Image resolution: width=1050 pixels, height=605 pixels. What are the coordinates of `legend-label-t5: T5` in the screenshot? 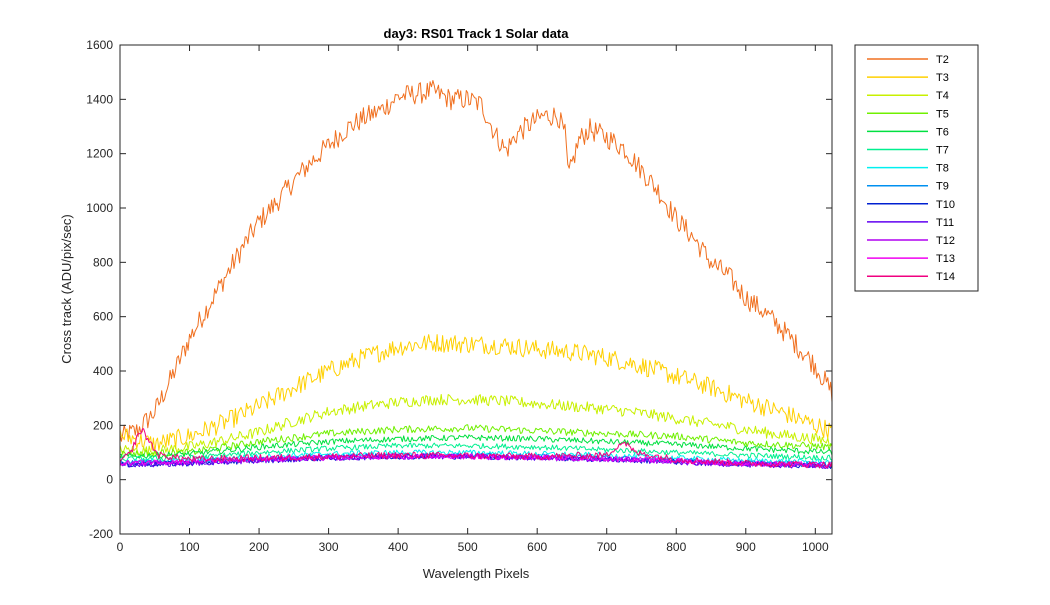 It's located at (942, 114).